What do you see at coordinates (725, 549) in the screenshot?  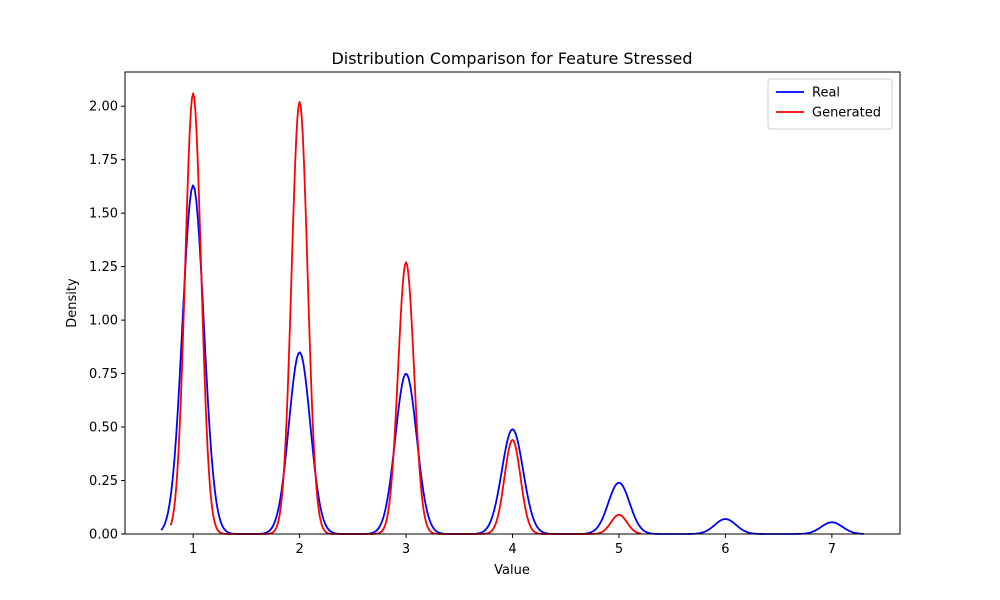 I see `x-tick-label: 6` at bounding box center [725, 549].